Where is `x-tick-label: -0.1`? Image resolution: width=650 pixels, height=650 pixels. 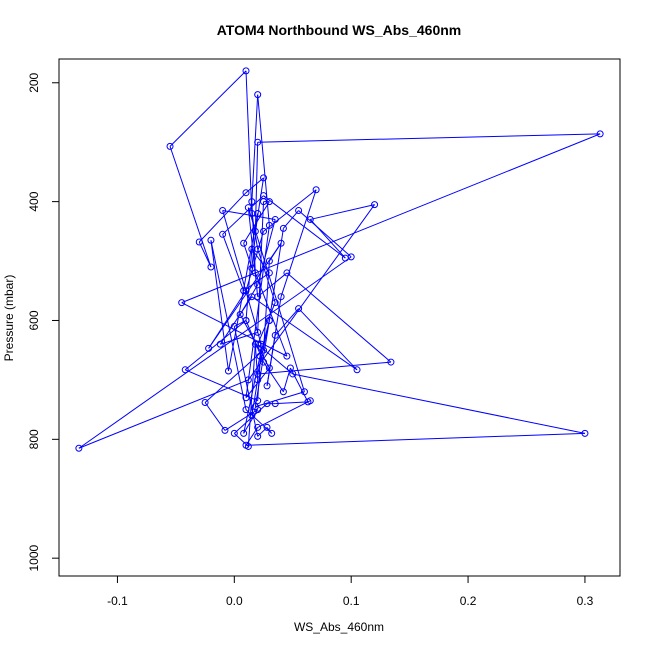
x-tick-label: -0.1 is located at coordinates (117, 601).